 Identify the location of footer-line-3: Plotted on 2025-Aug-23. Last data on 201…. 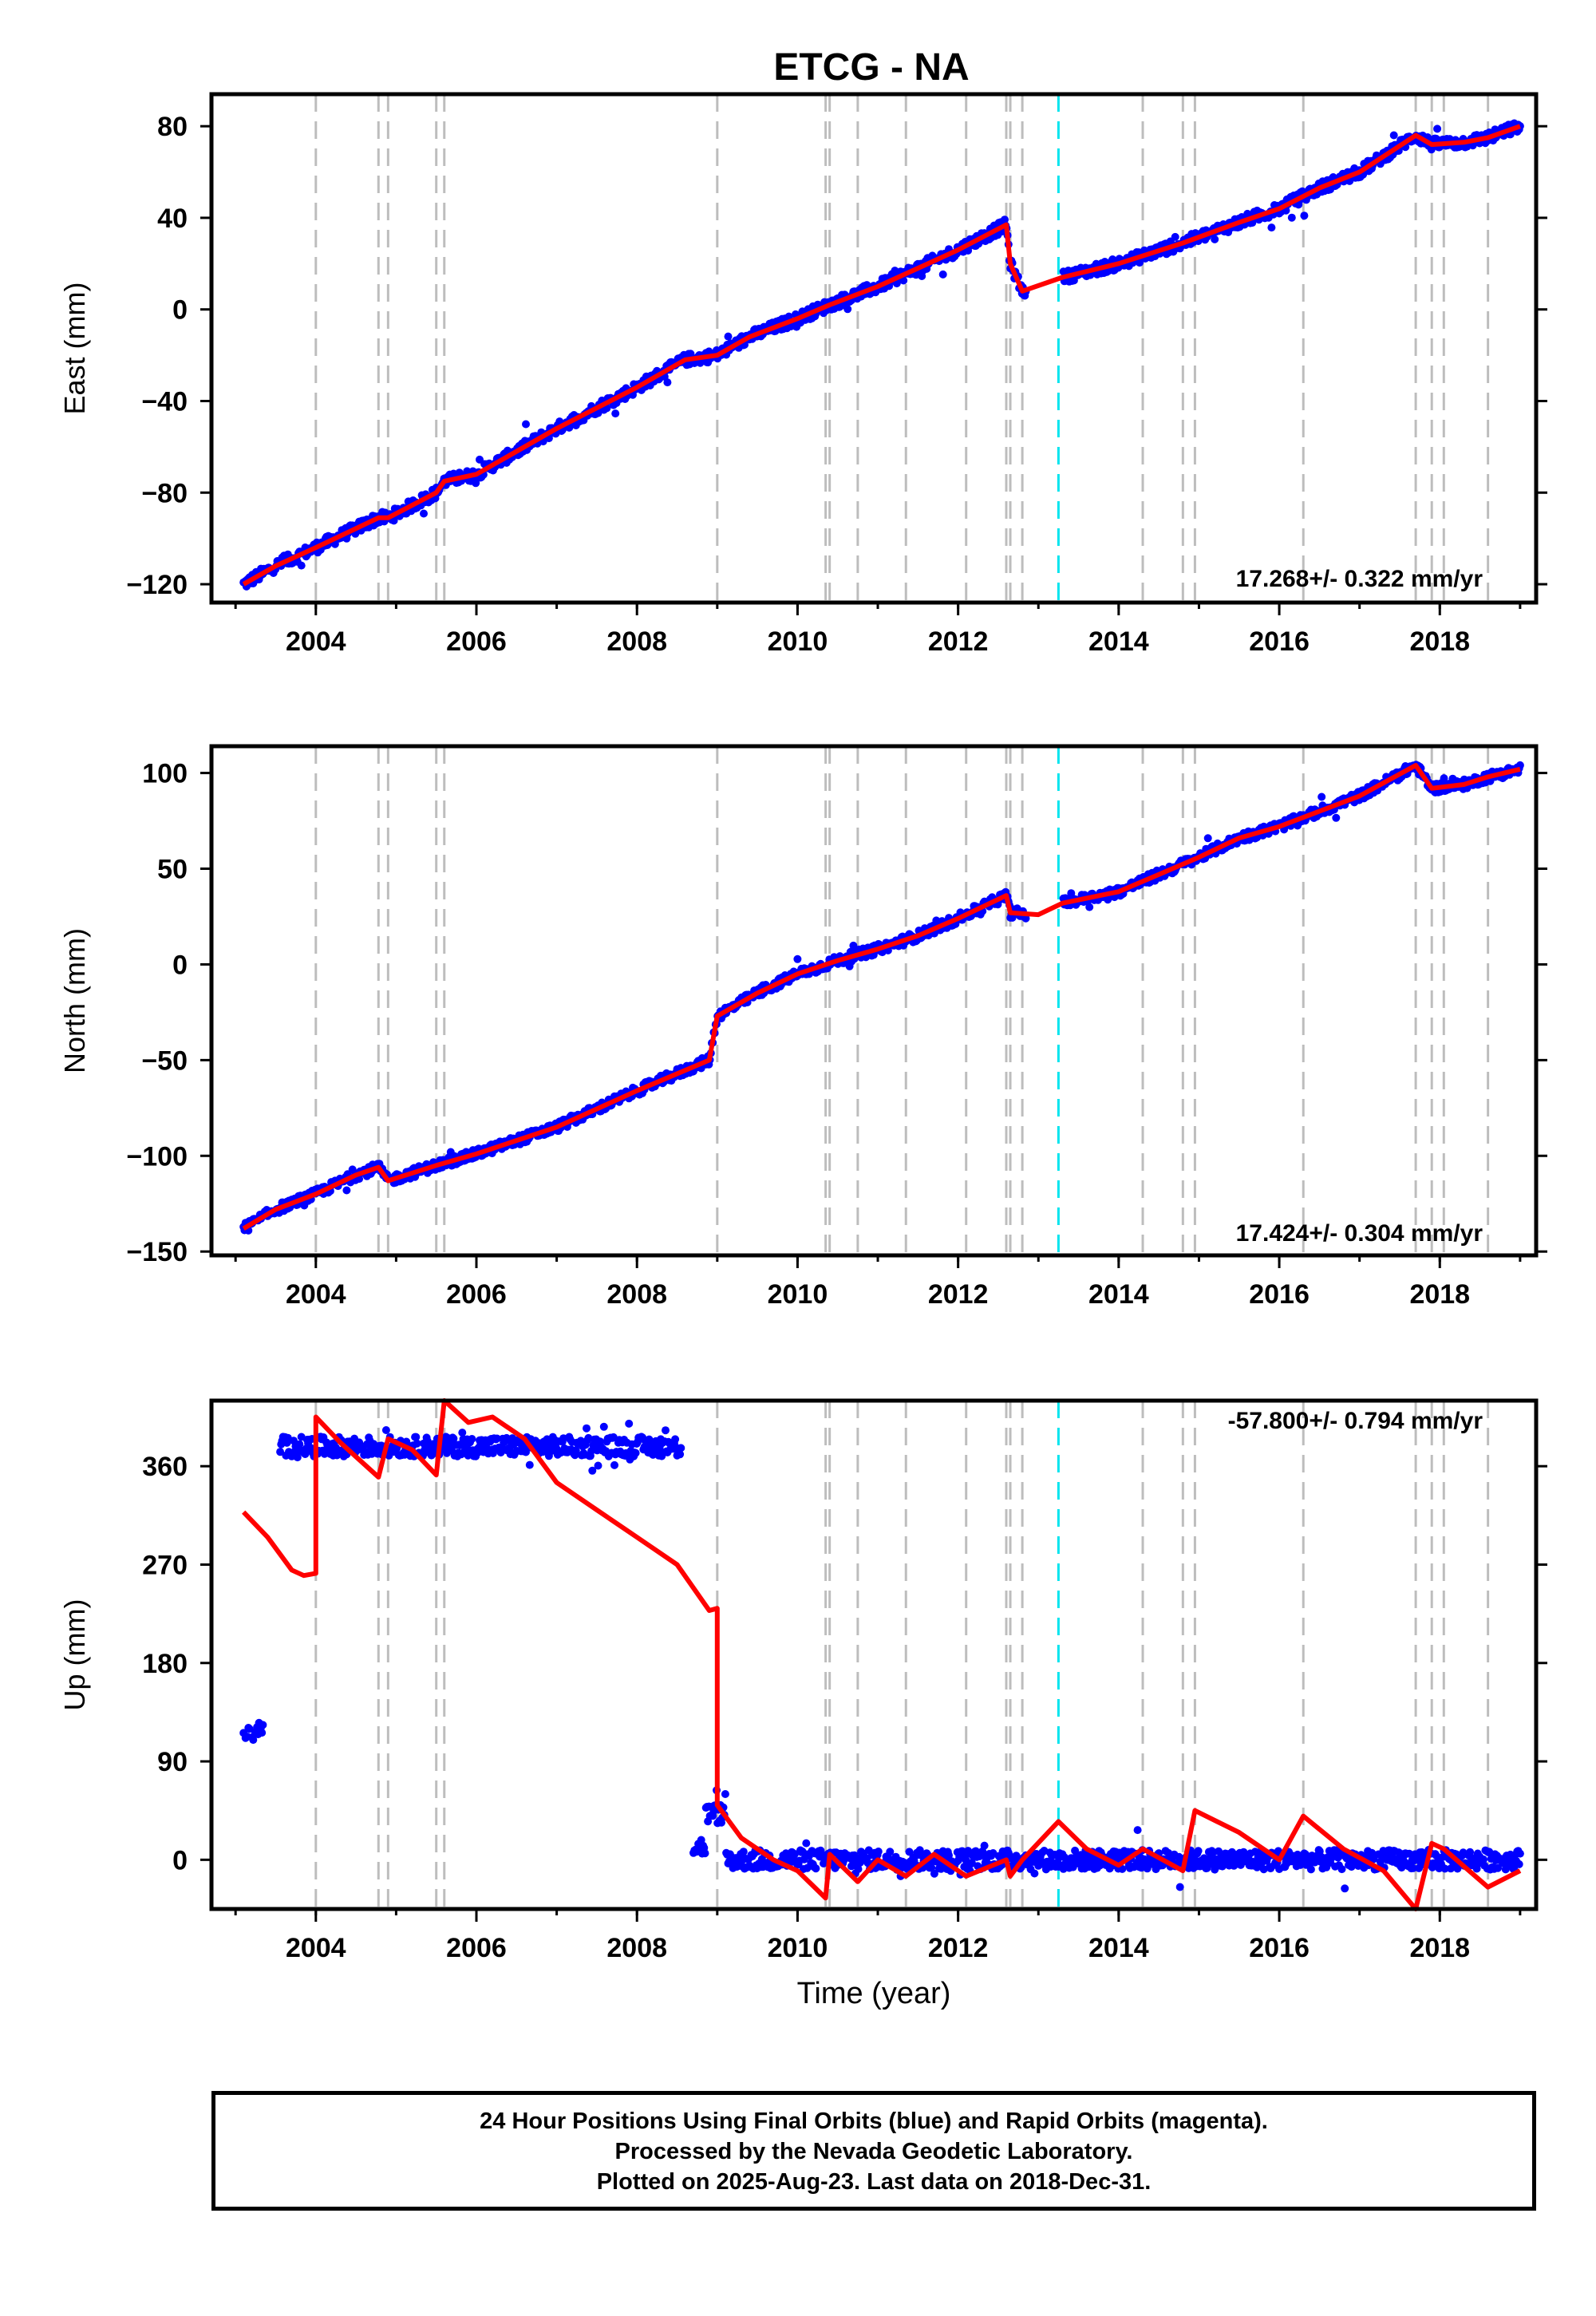
(874, 2182).